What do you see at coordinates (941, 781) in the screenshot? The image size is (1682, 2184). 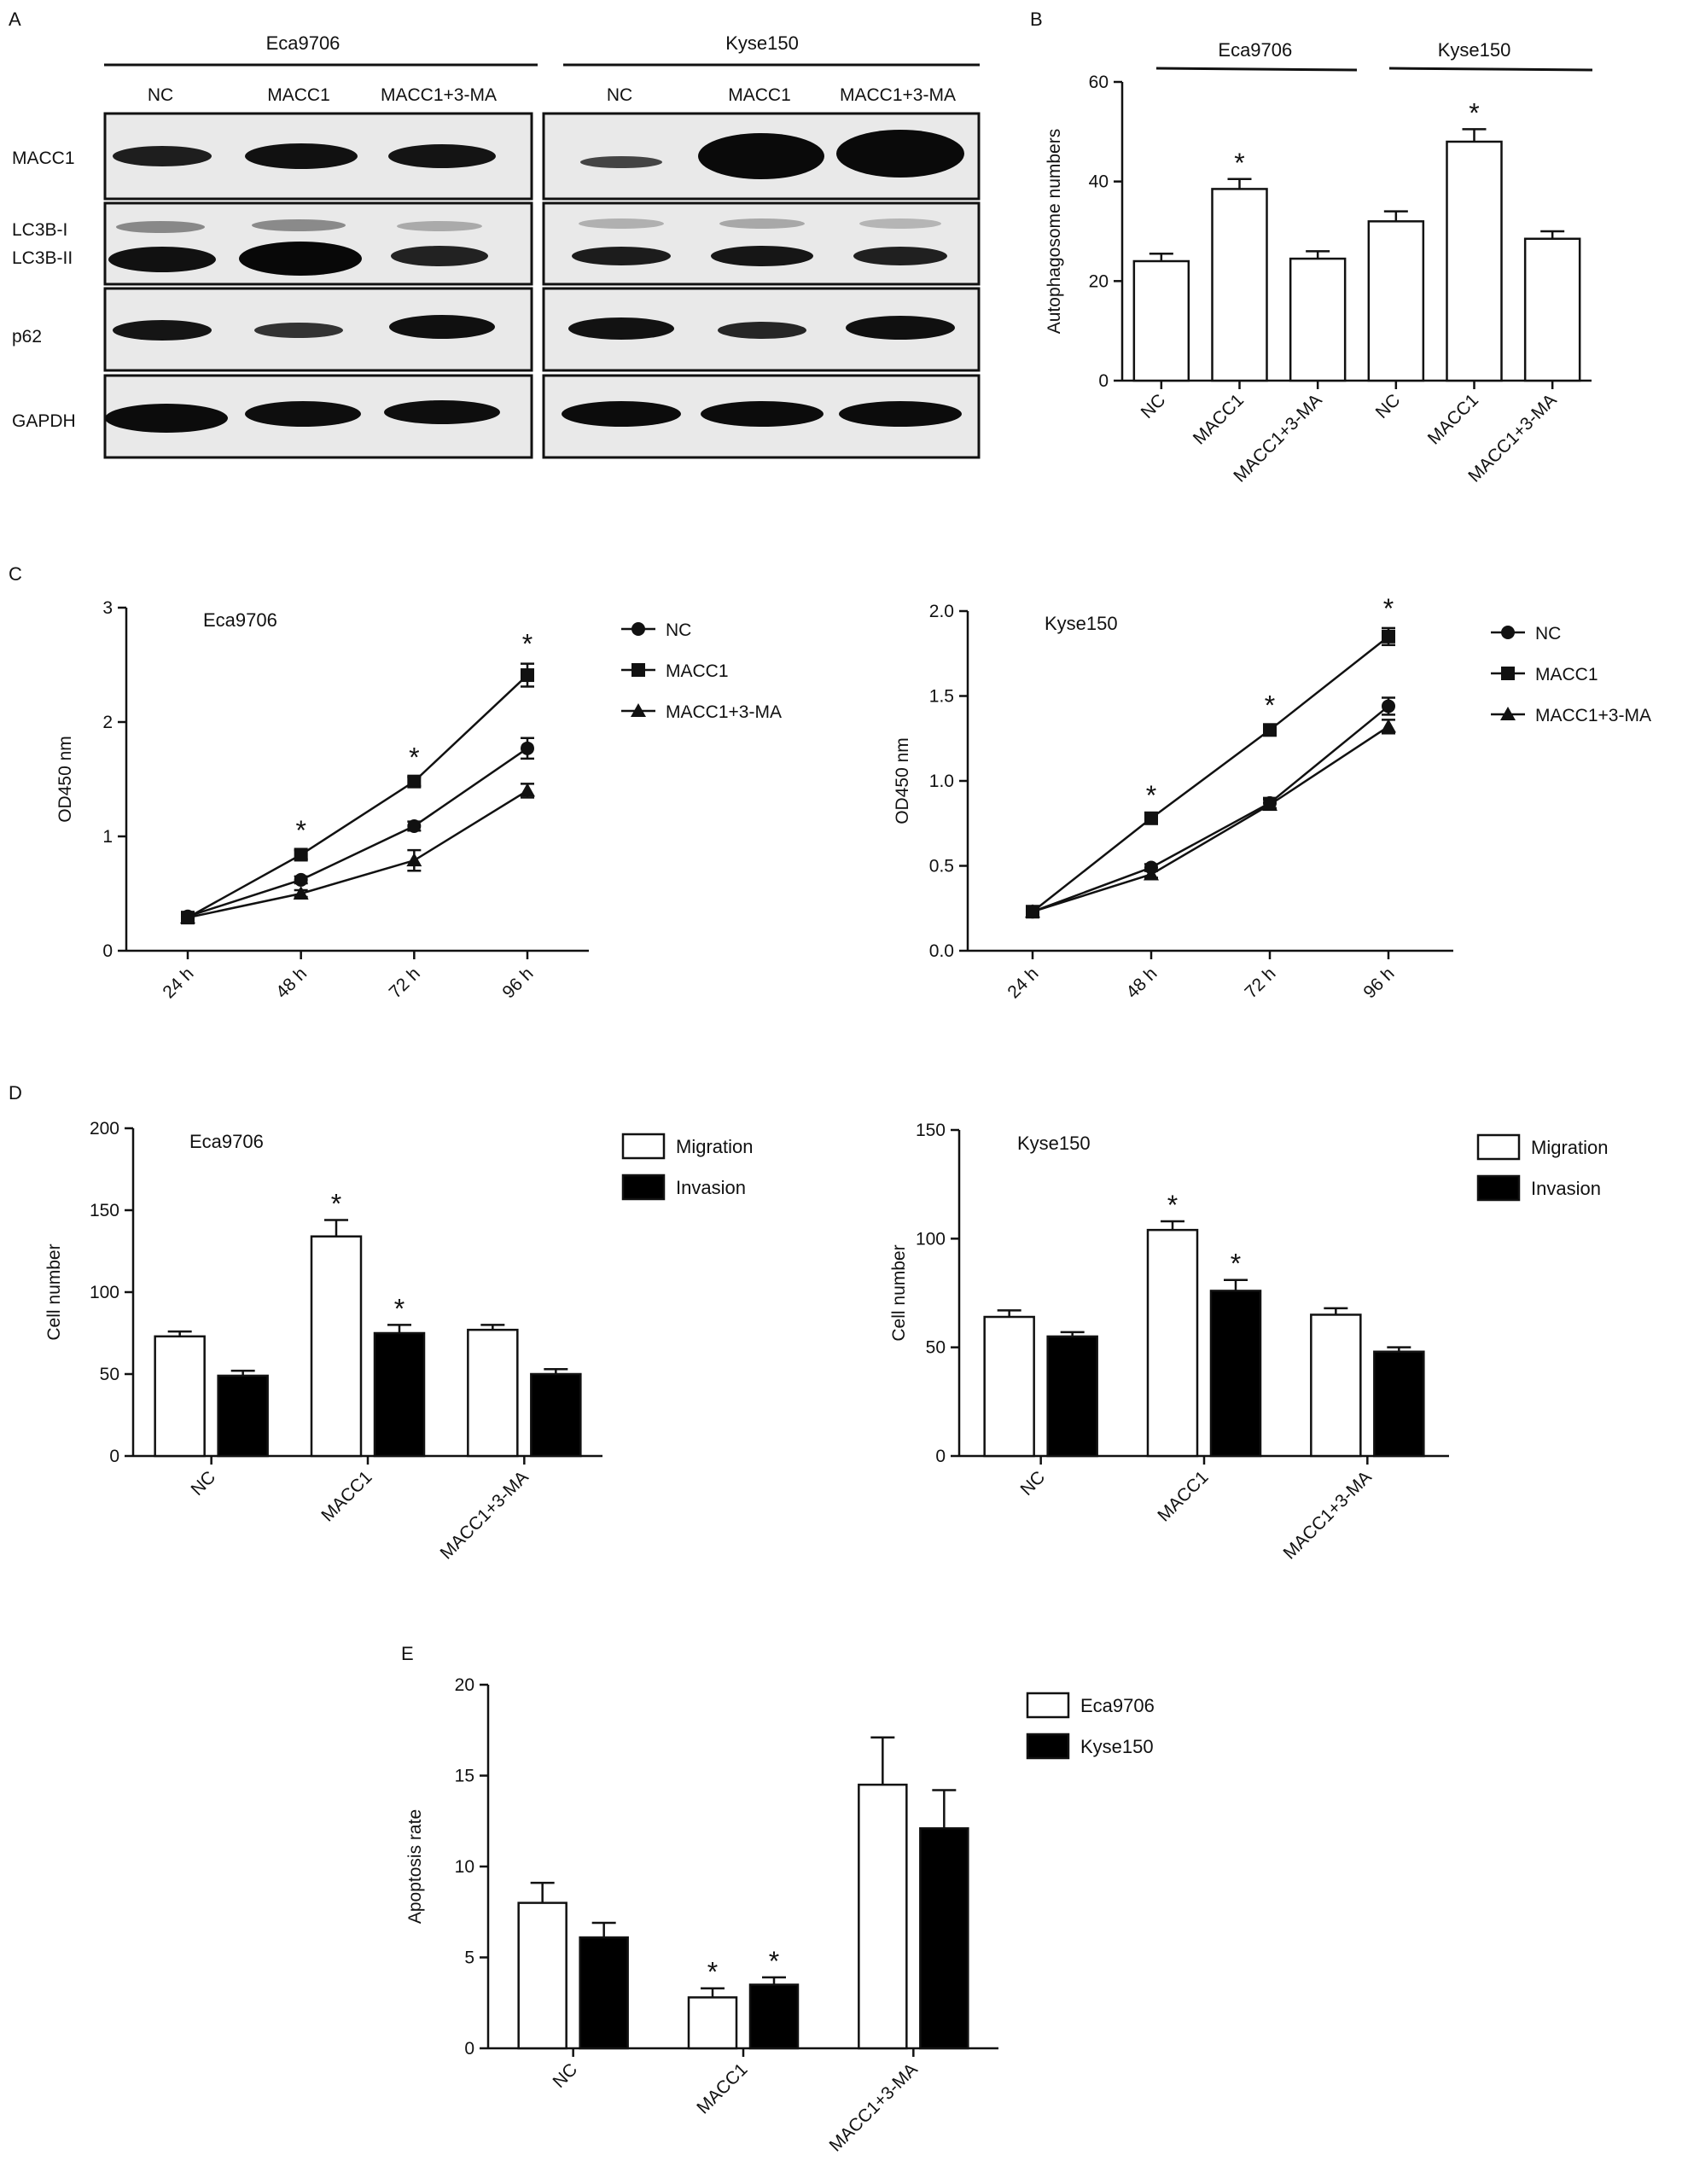 I see `y-tick-label: 1.0` at bounding box center [941, 781].